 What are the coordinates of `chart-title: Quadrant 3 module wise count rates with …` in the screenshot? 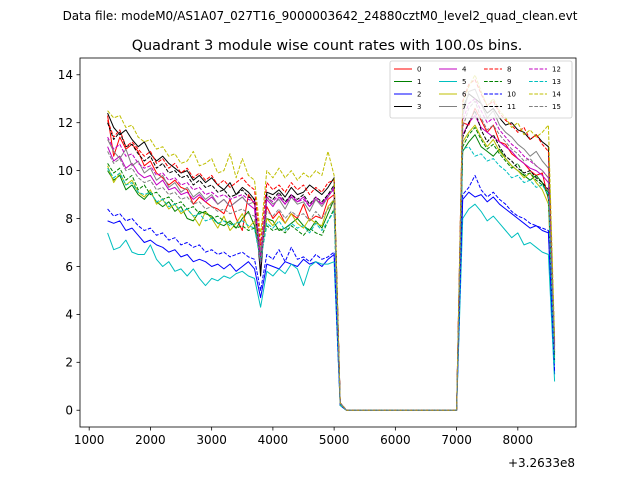 It's located at (327, 46).